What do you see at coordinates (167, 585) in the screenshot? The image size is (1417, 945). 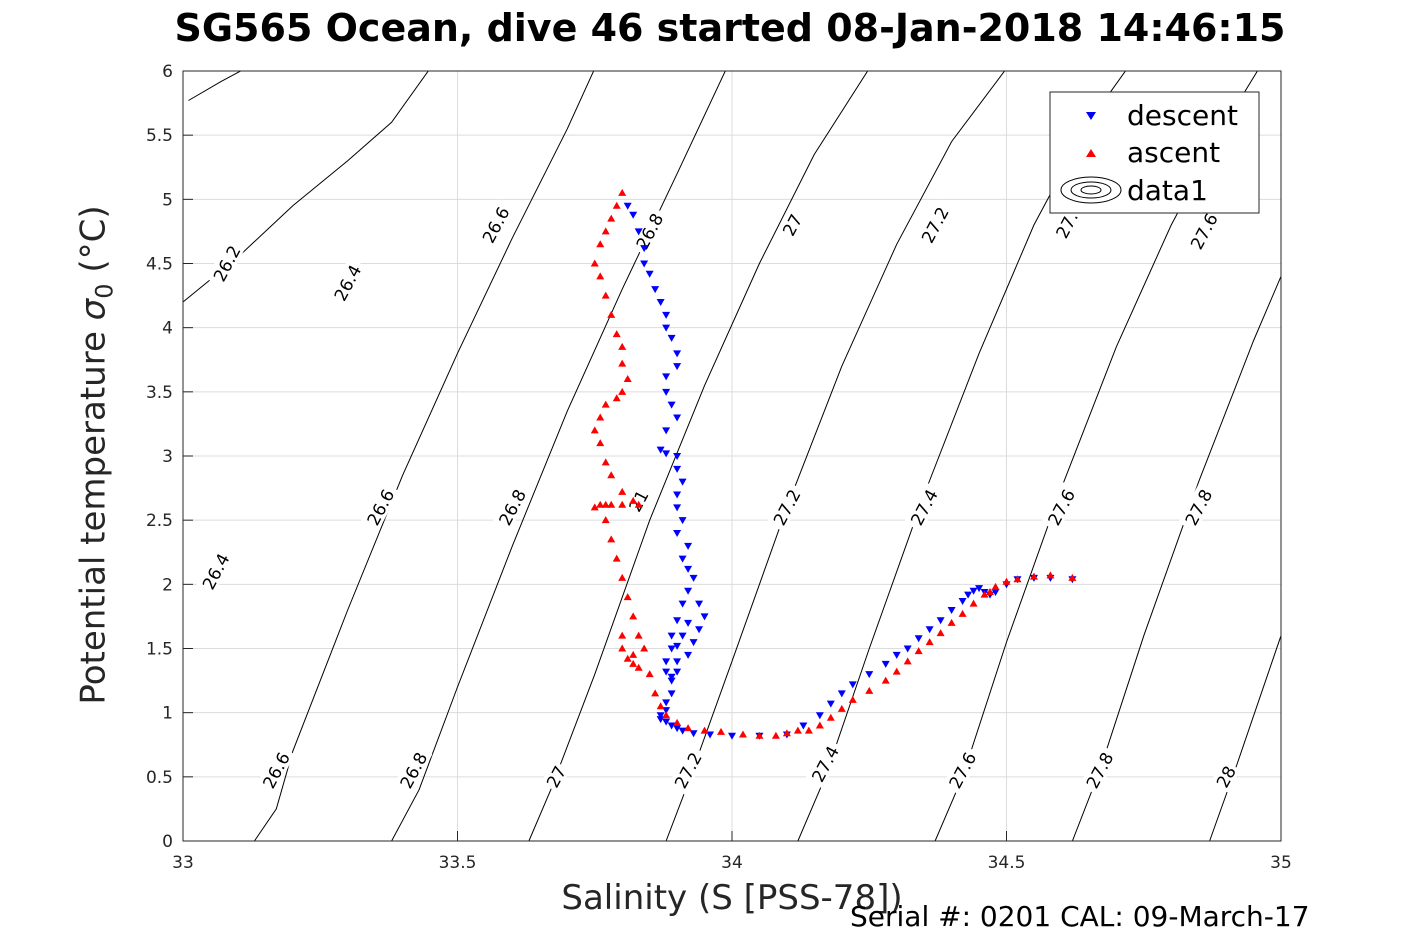 I see `y-tick-label: 2` at bounding box center [167, 585].